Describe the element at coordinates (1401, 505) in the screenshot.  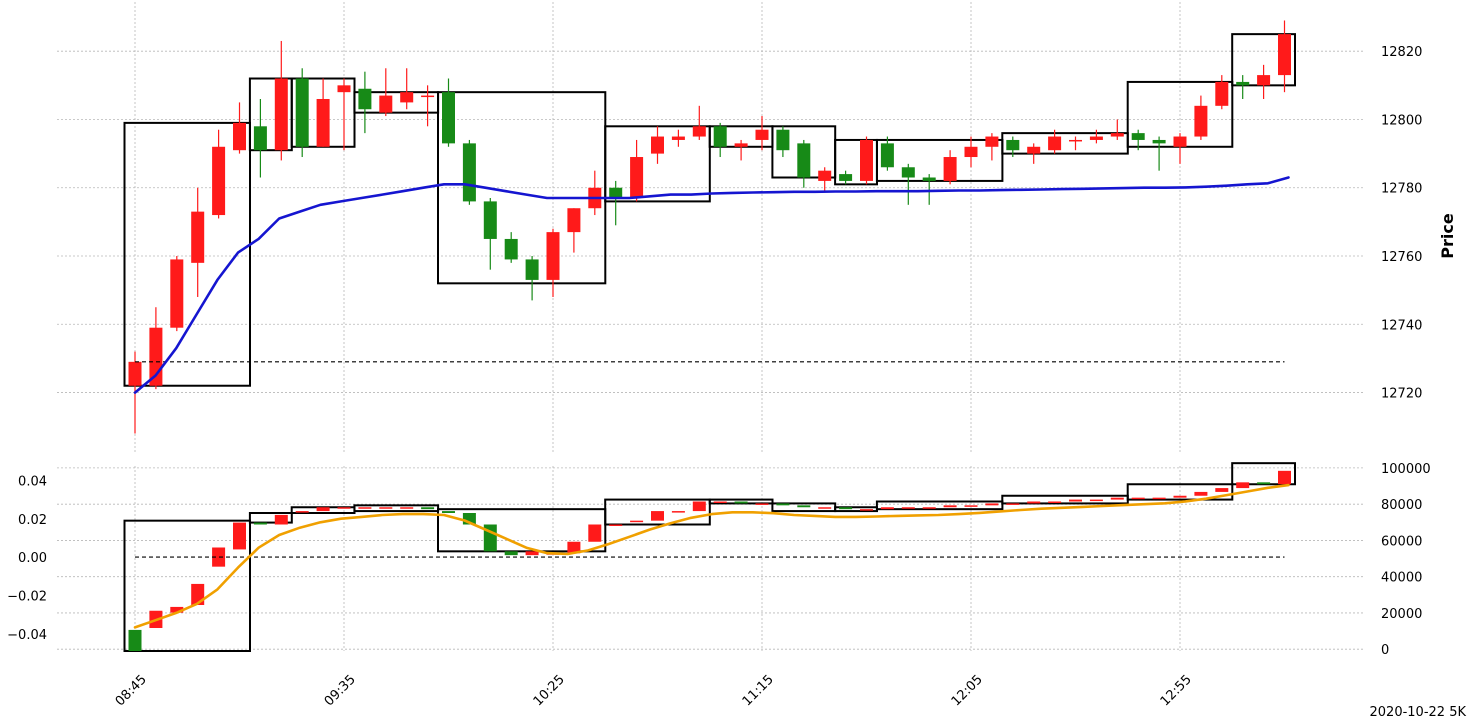
I see `y-tick-label-right: 80000` at that location.